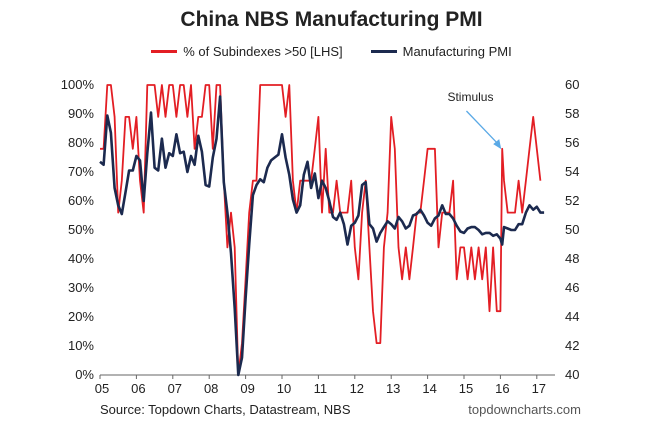 Image resolution: width=663 pixels, height=432 pixels. I want to click on x-tick-label: 08, so click(211, 388).